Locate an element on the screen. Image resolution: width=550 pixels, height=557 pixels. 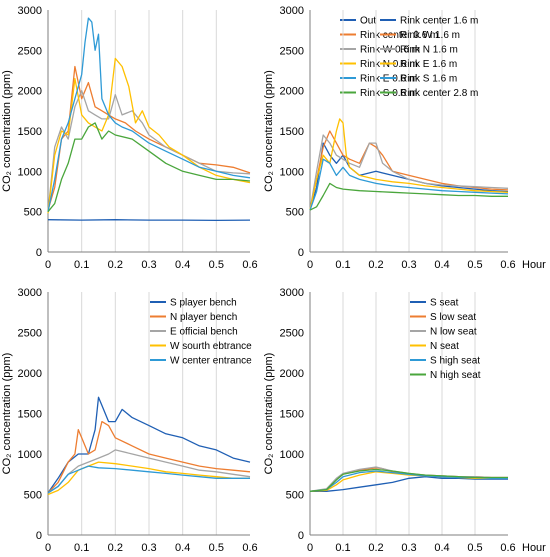
series-line-n-high-seat is located at coordinates (408, 480).